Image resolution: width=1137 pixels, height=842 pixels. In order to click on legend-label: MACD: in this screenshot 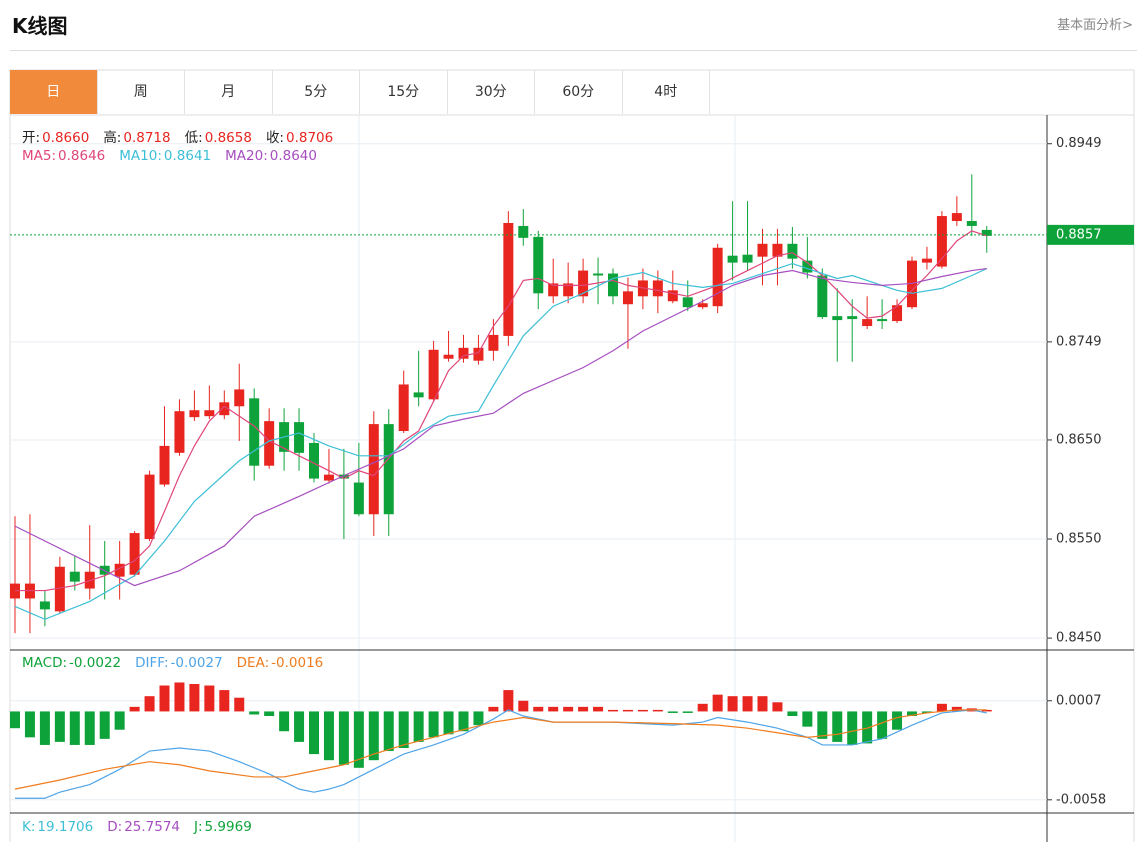, I will do `click(45, 663)`.